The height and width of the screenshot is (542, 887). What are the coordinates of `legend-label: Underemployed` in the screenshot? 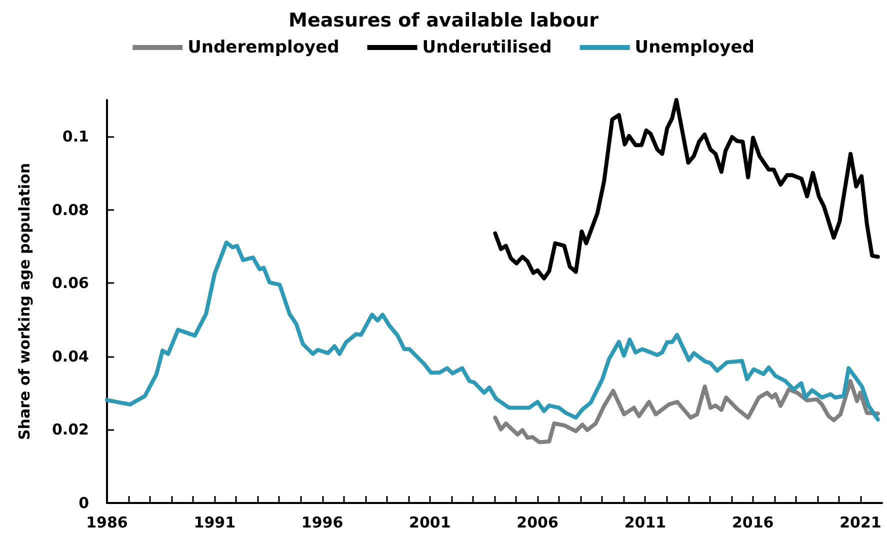 It's located at (264, 48).